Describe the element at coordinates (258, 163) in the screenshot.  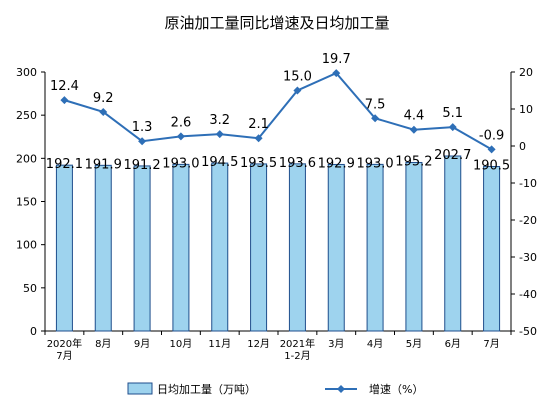
I see `bar-value-label: 193.5` at that location.